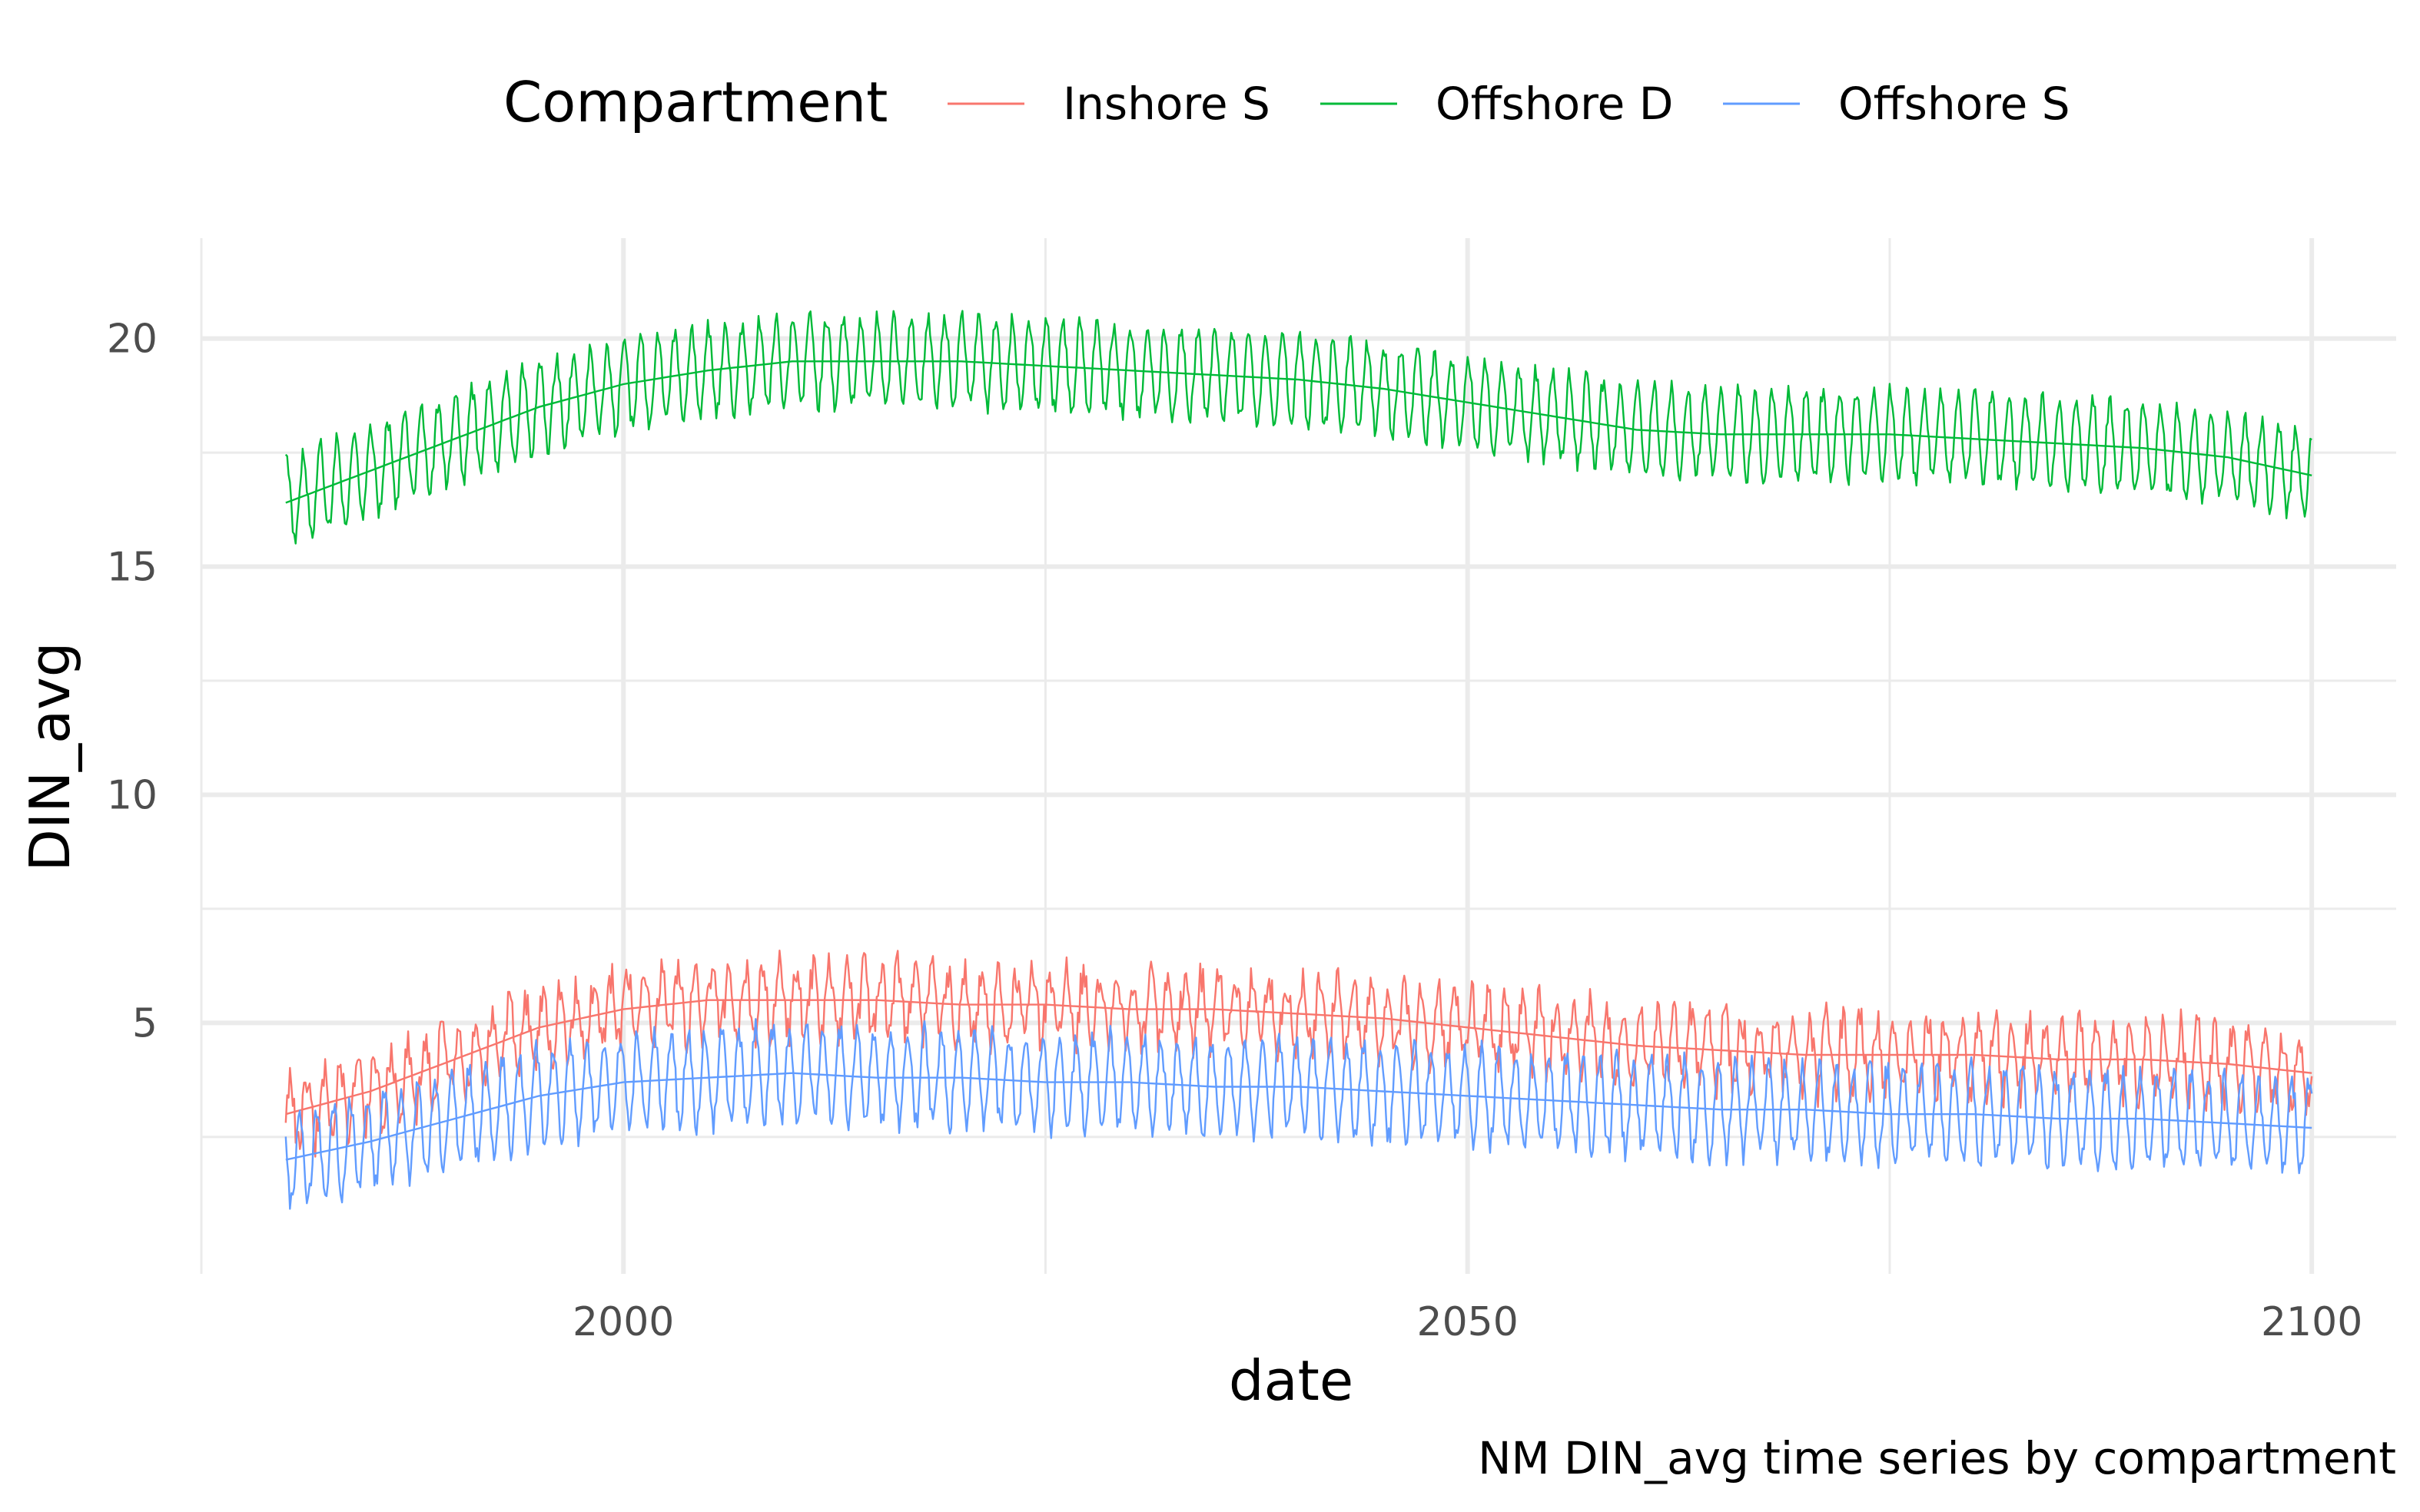 This screenshot has height=1512, width=2420. I want to click on y-tick-label: 15, so click(132, 568).